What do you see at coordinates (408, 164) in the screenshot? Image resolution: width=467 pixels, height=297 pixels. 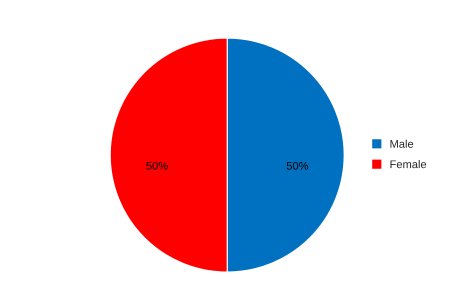 I see `legend-label: Female` at bounding box center [408, 164].